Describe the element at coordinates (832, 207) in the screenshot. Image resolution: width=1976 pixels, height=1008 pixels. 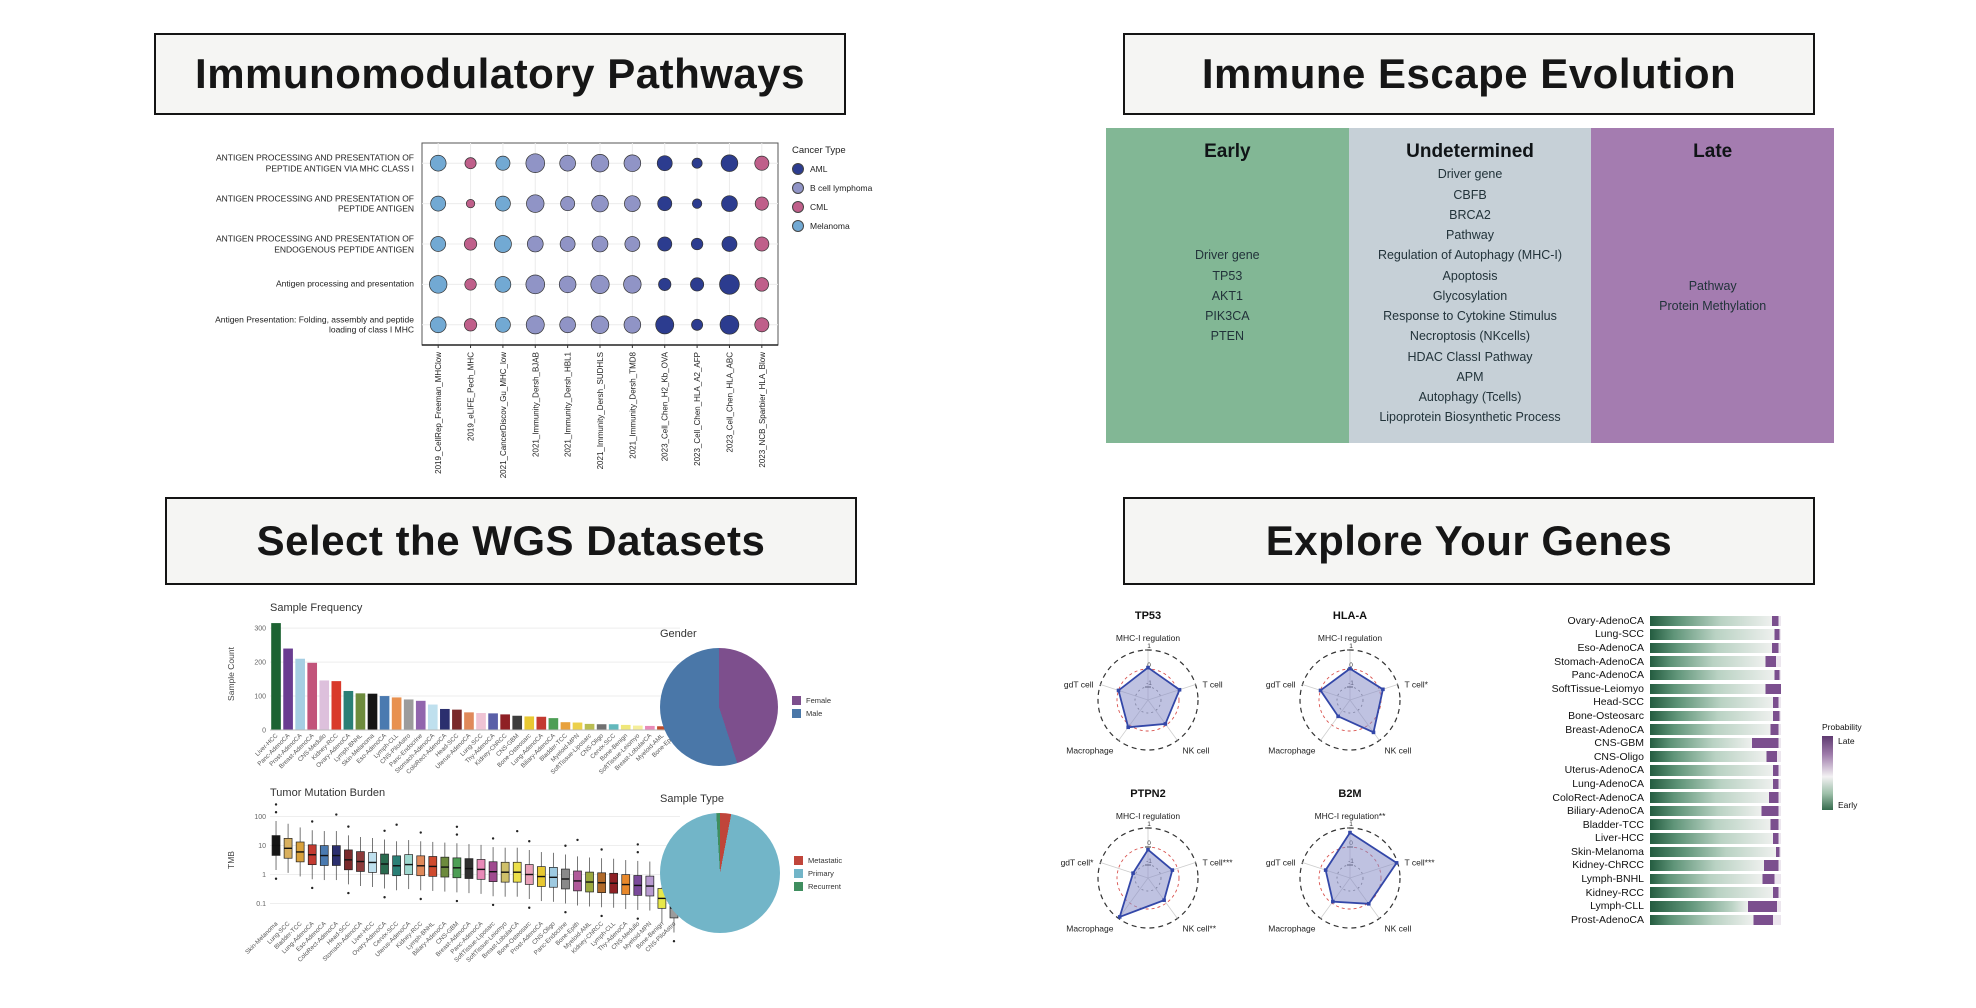
I see `dotplot-legend-item: CML` at that location.